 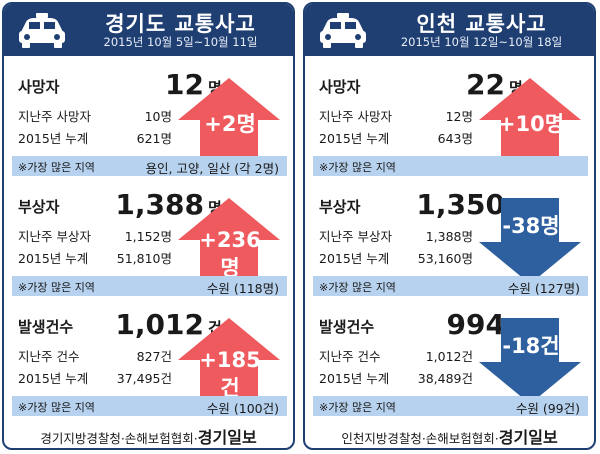 What do you see at coordinates (230, 124) in the screenshot?
I see `change-value: +2명` at bounding box center [230, 124].